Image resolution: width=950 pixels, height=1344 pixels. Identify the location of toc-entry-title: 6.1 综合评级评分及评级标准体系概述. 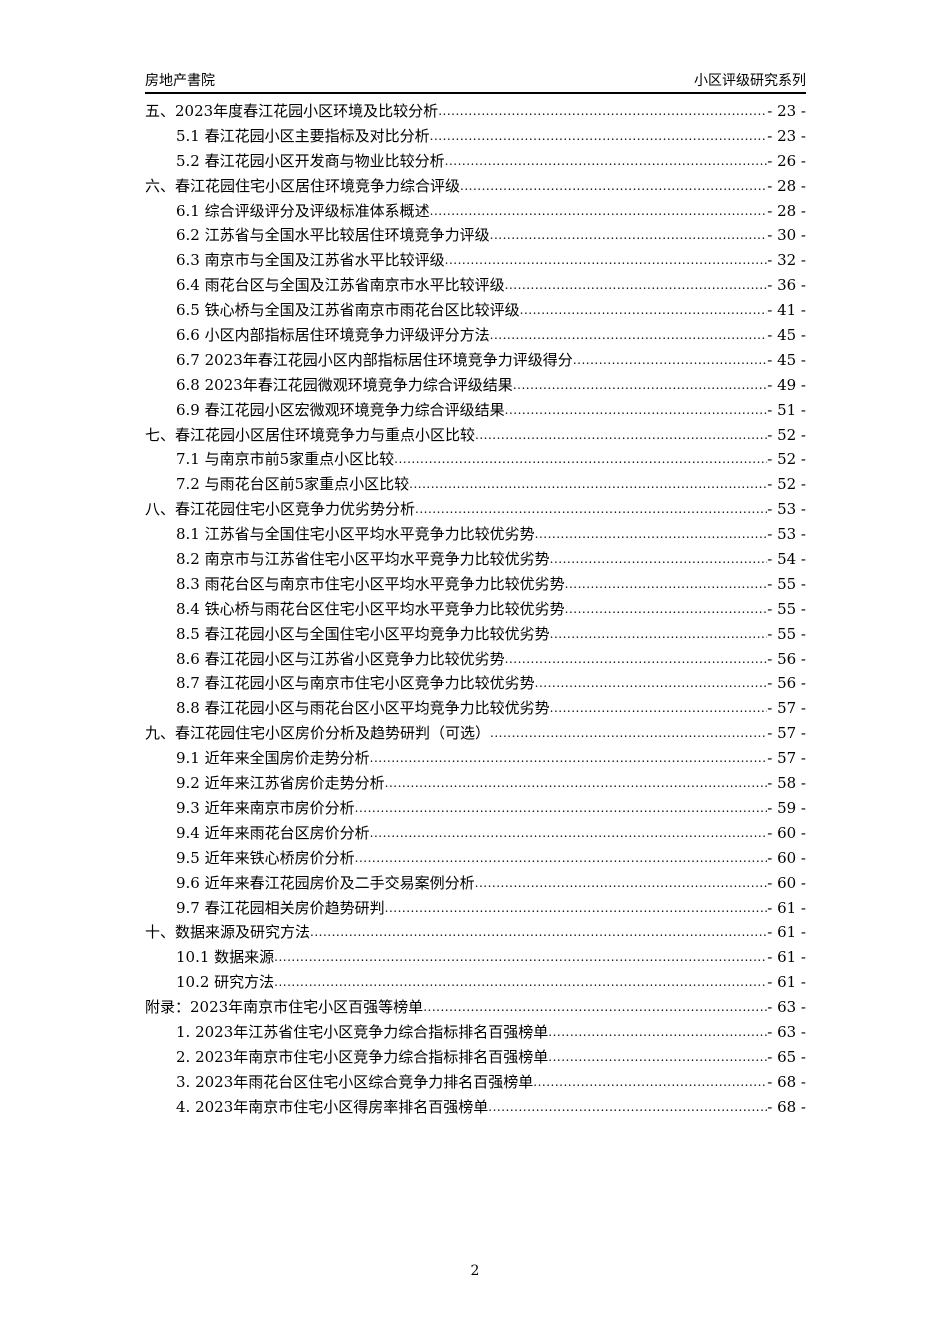
(303, 210).